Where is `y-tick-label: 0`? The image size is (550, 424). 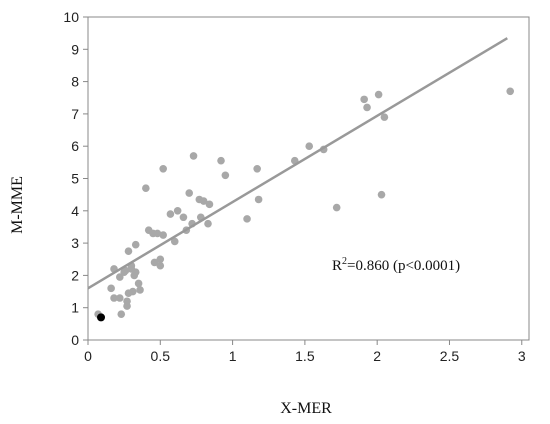 y-tick-label: 0 is located at coordinates (75, 340).